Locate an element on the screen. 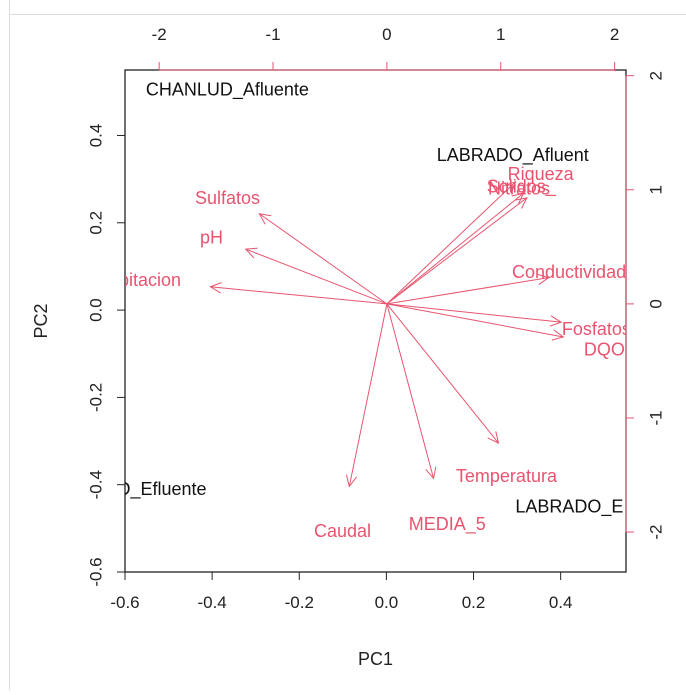  right-tick-label: 0 is located at coordinates (656, 303).